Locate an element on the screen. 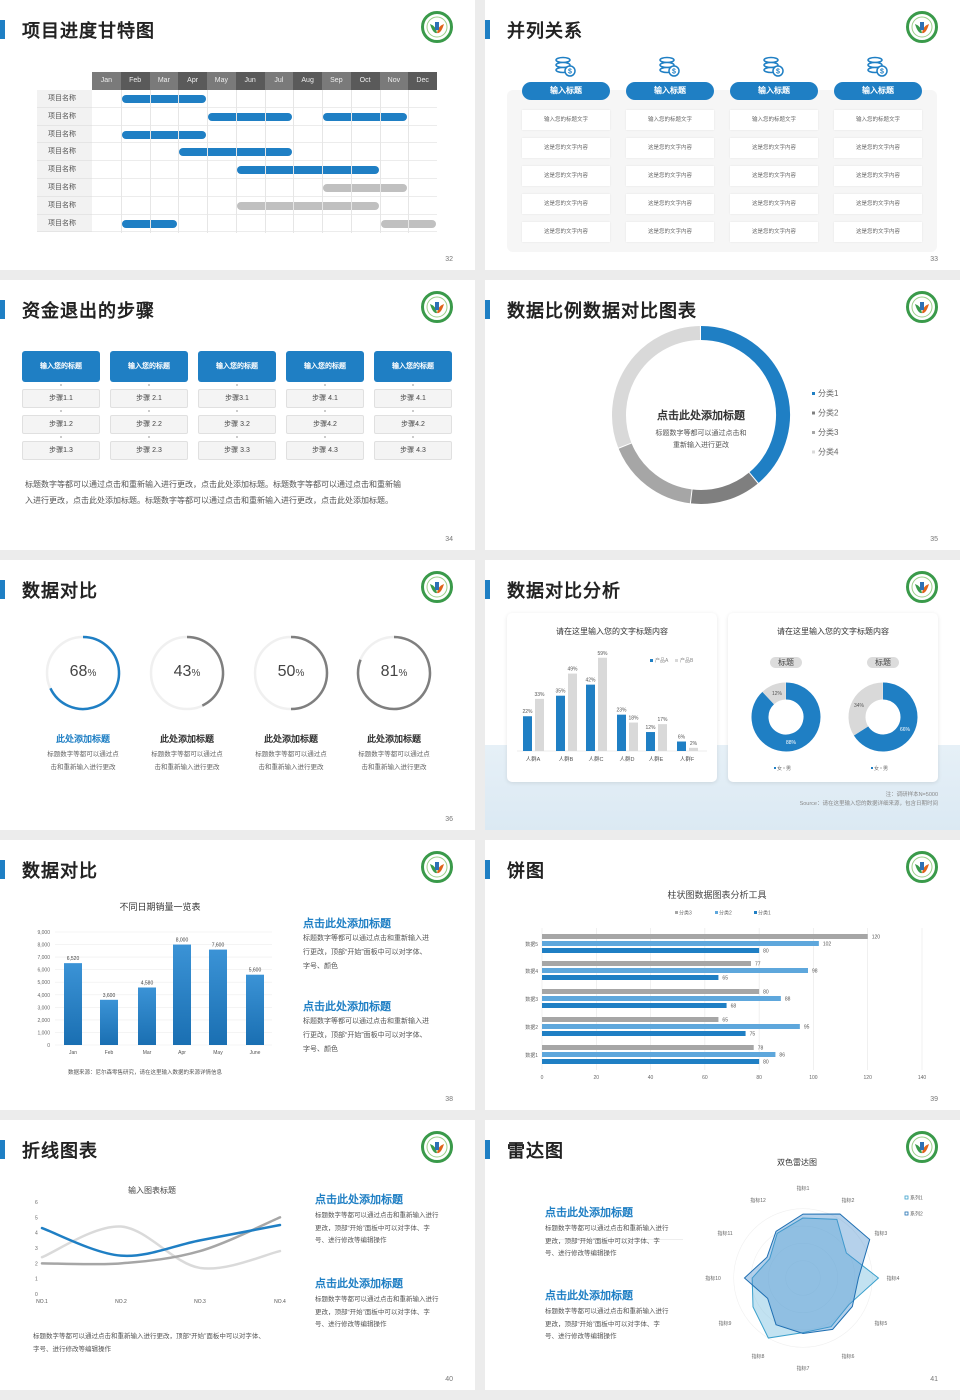  gantt-month-header: May is located at coordinates (221, 81).